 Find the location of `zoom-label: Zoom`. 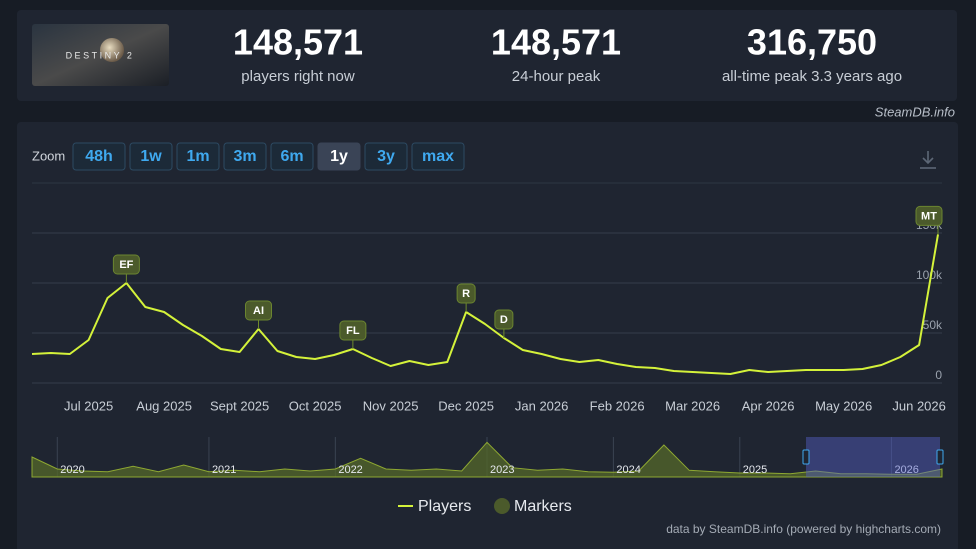

zoom-label: Zoom is located at coordinates (48, 155).